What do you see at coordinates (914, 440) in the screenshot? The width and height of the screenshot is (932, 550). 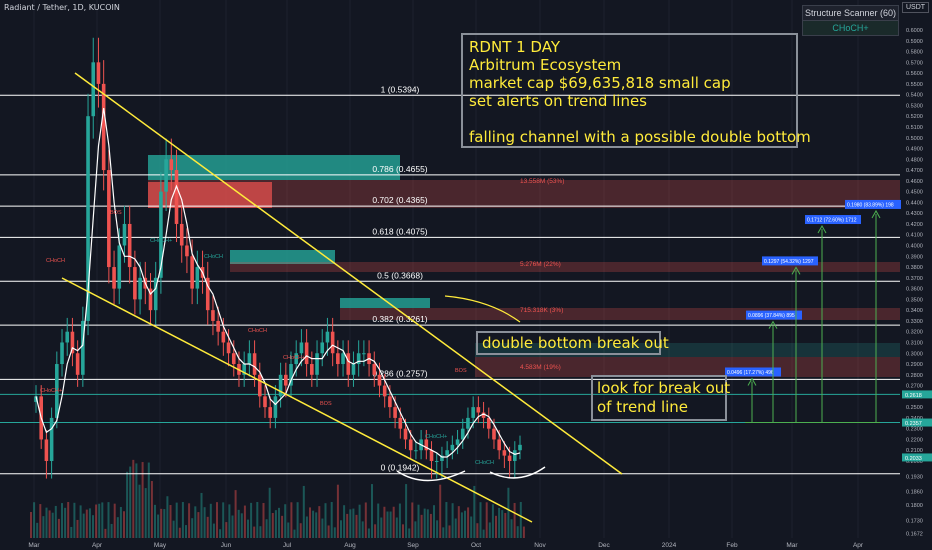 I see `y-tick-label: 0.2200` at bounding box center [914, 440].